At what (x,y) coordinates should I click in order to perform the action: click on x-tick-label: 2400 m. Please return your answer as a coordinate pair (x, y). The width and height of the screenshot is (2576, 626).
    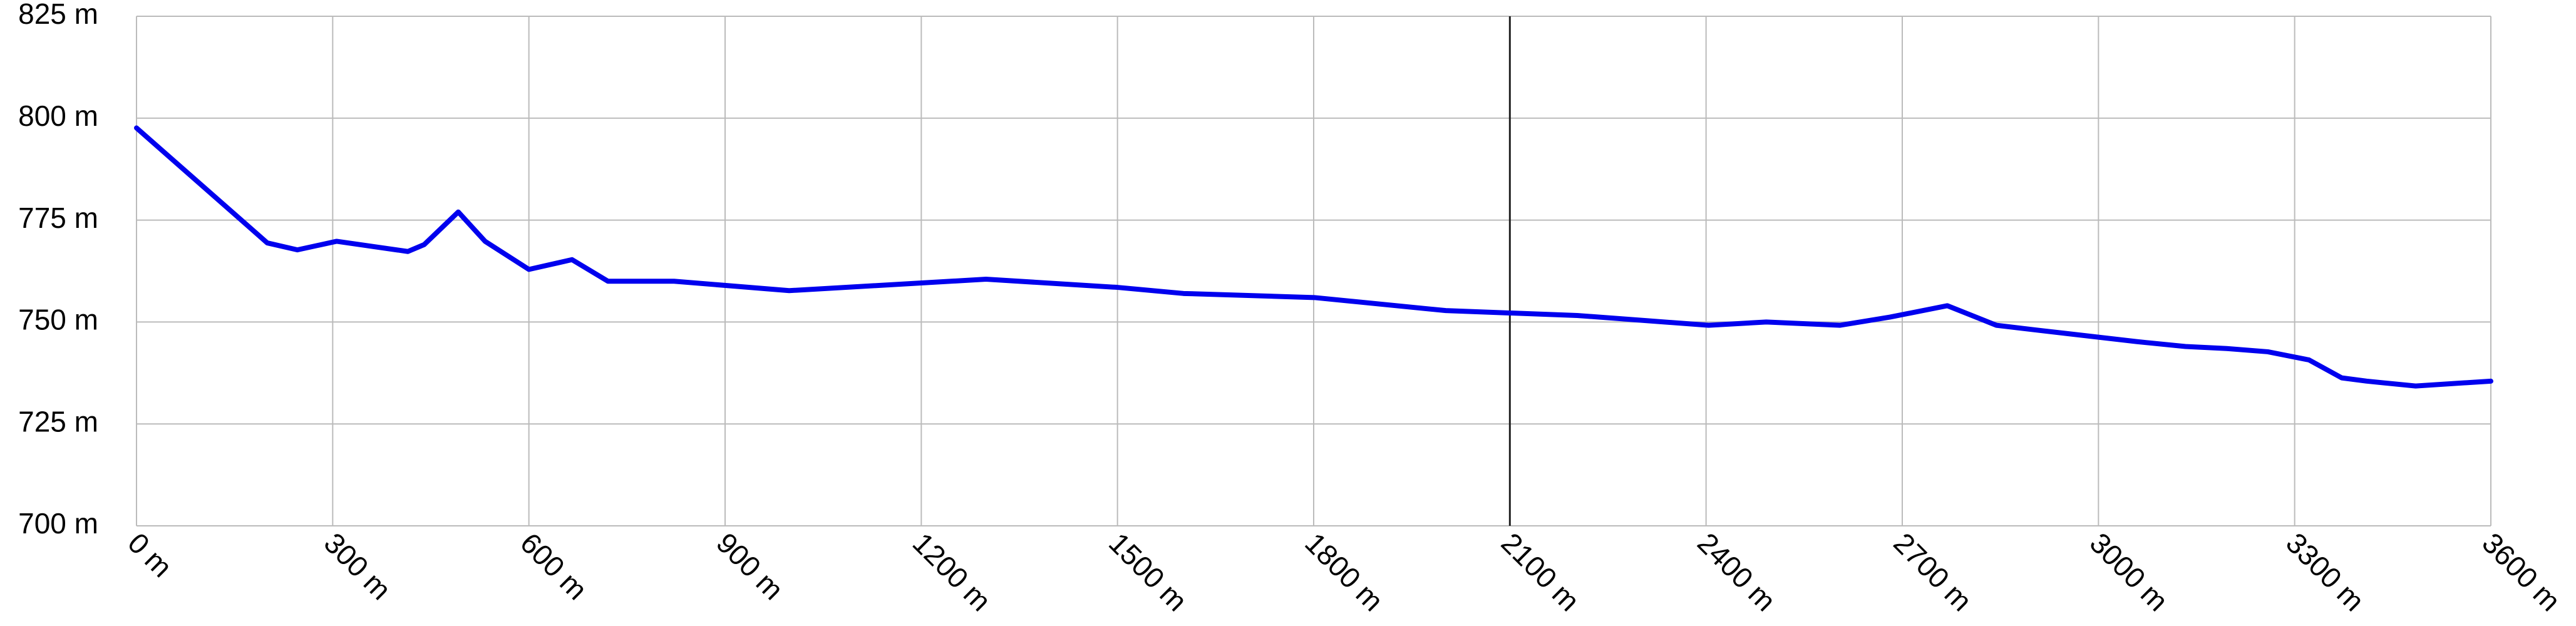
    Looking at the image, I should click on (1737, 571).